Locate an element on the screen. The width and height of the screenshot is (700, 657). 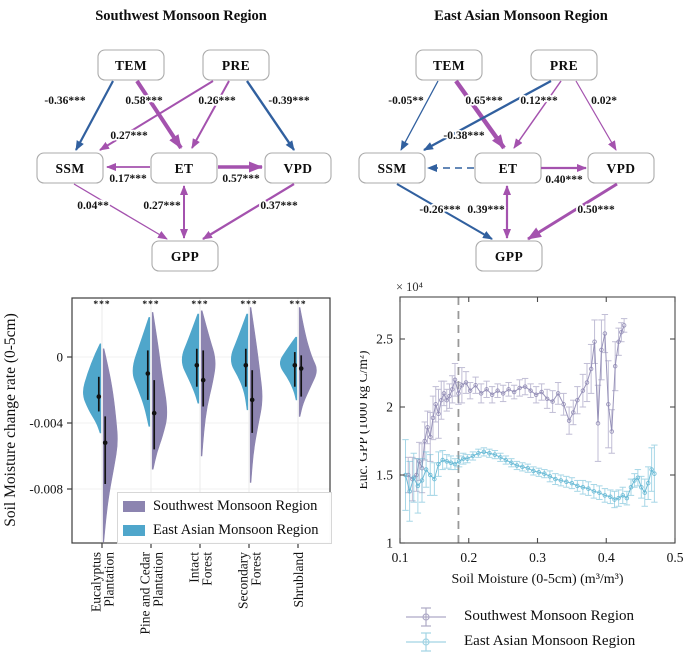
sem-edge-ssm-gpp is located at coordinates (120, 211).